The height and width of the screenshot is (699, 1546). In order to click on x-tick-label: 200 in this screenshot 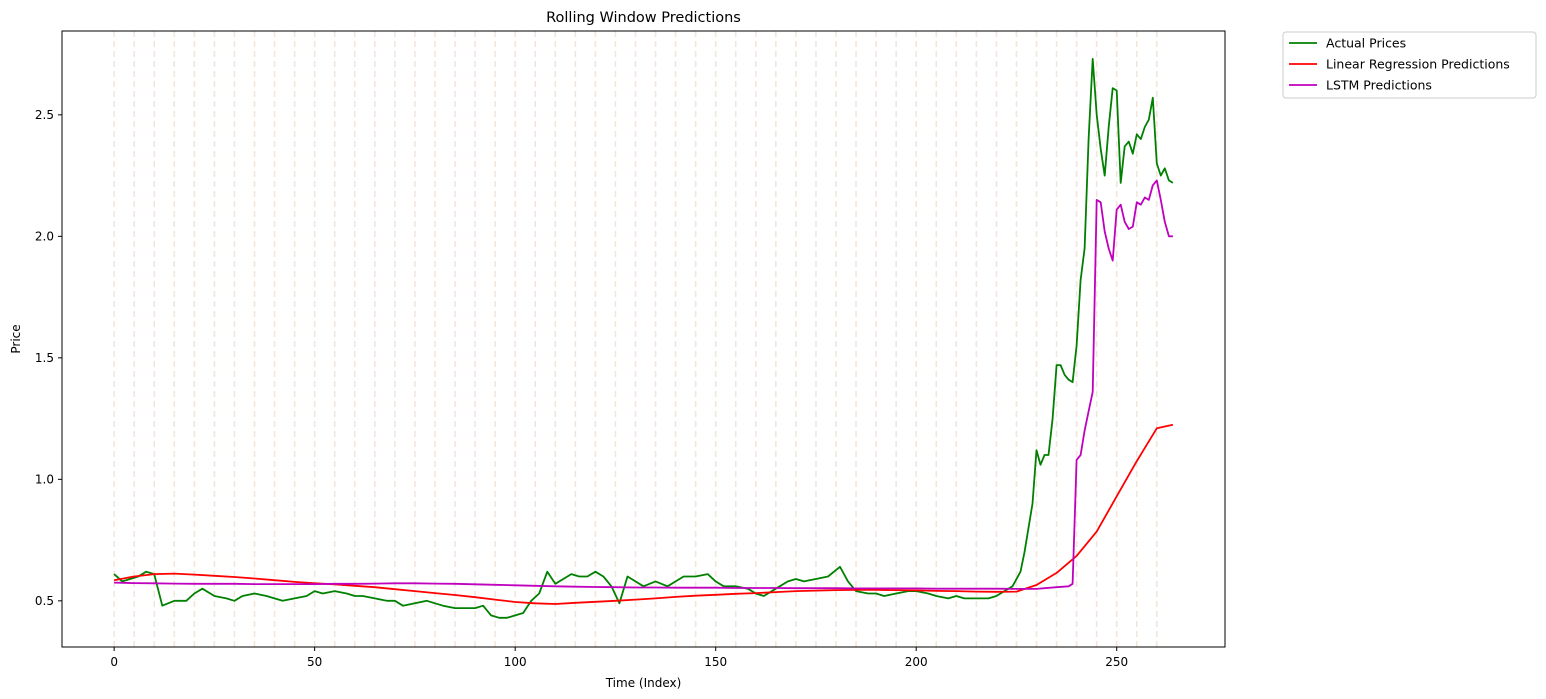, I will do `click(916, 662)`.